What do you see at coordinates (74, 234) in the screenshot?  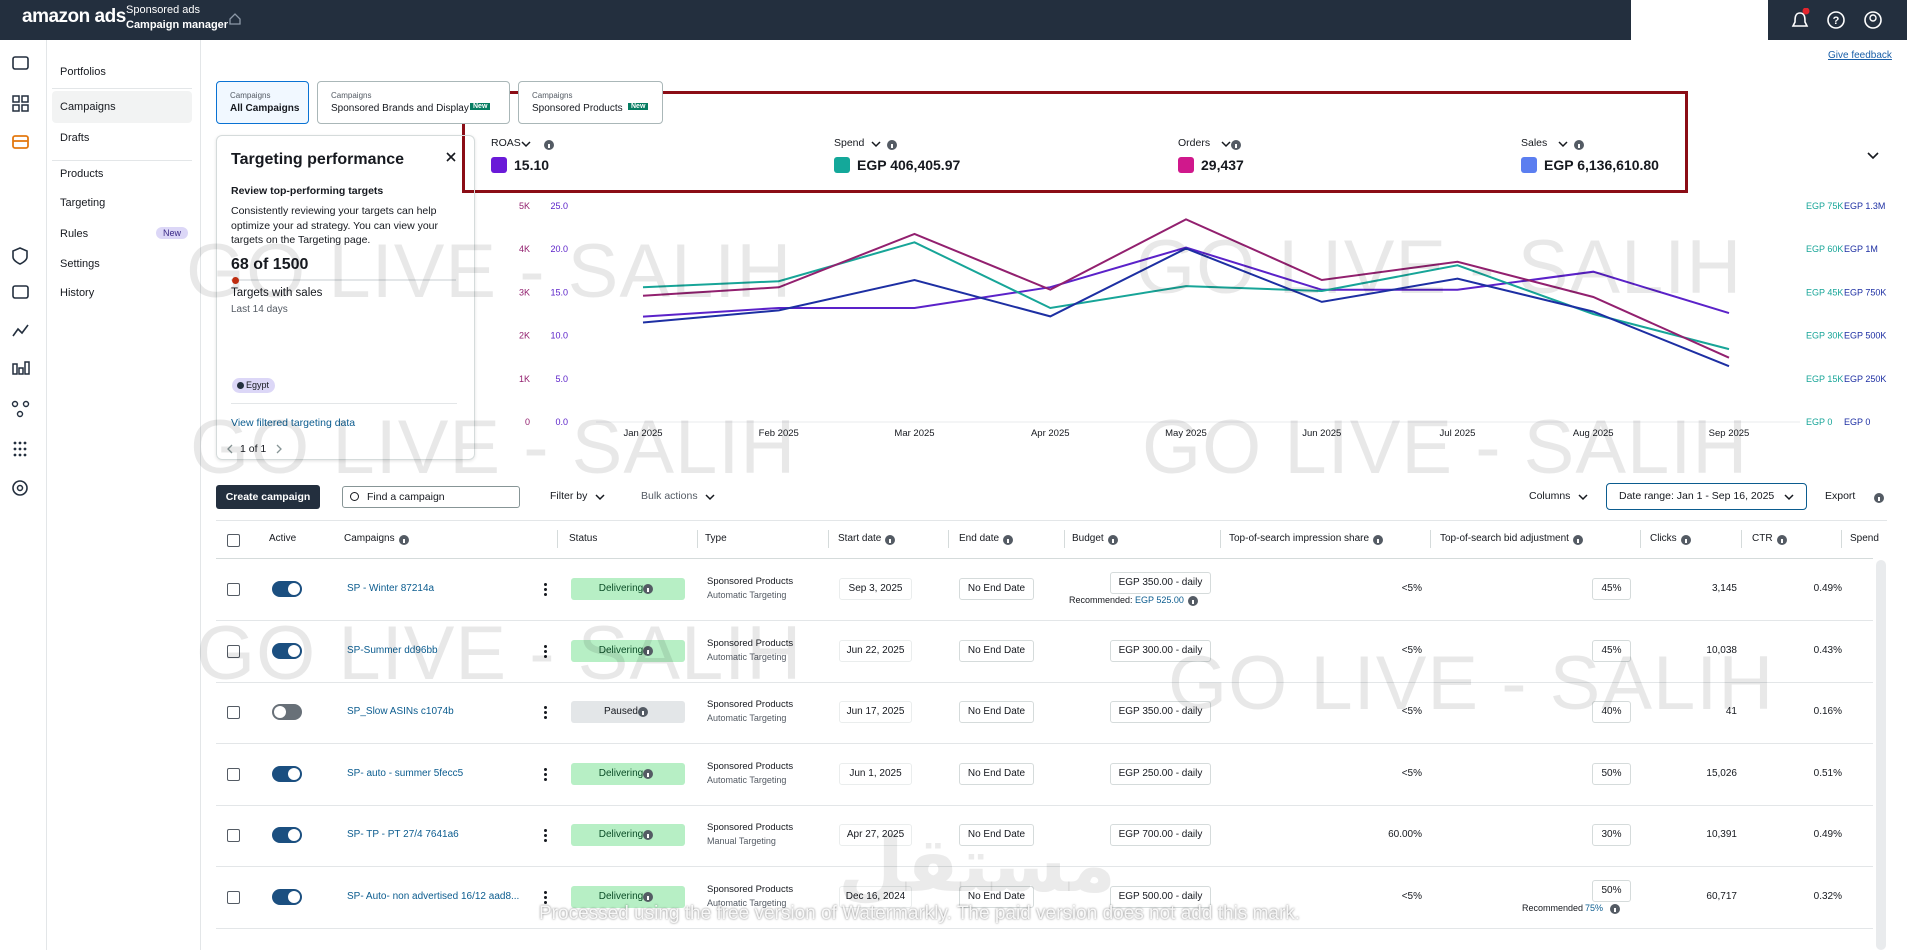 I see `nav-item: Rules` at bounding box center [74, 234].